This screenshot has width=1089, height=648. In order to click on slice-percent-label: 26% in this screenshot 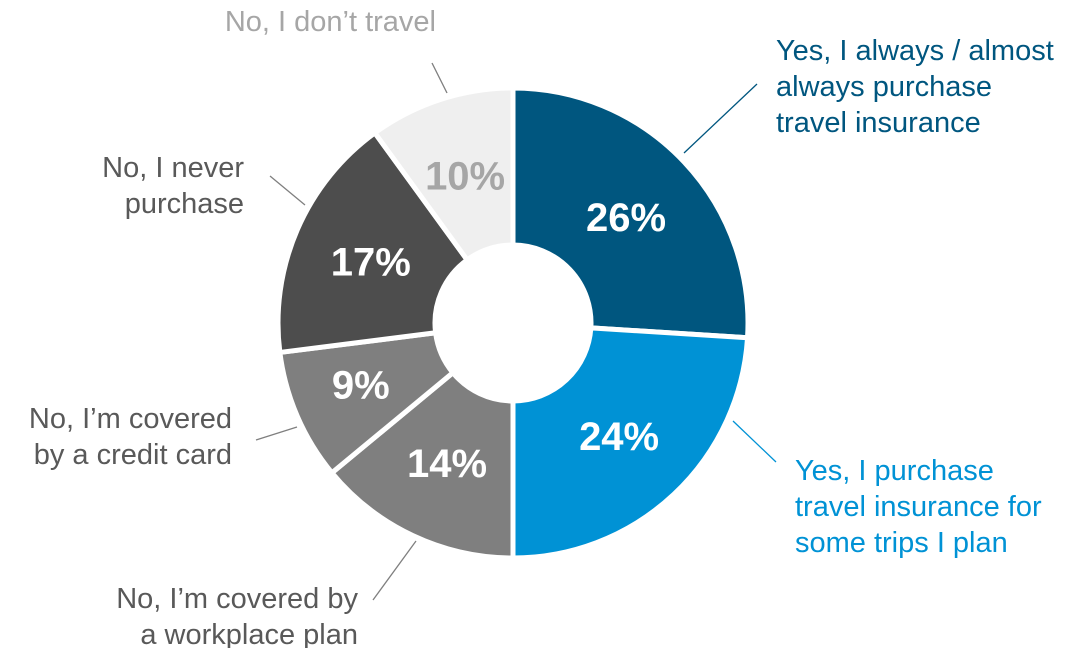, I will do `click(626, 218)`.